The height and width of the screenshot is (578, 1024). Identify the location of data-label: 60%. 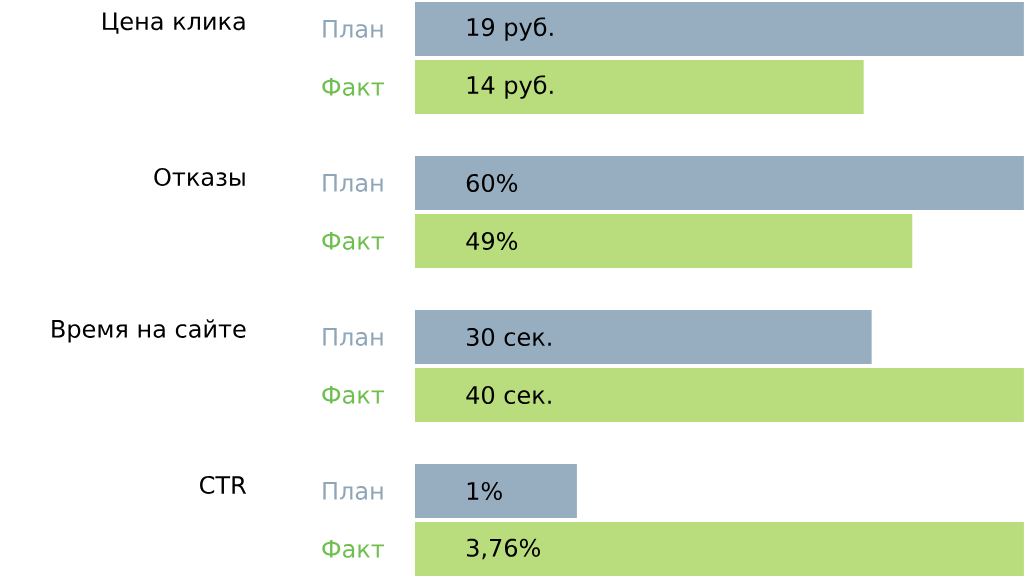
(492, 183).